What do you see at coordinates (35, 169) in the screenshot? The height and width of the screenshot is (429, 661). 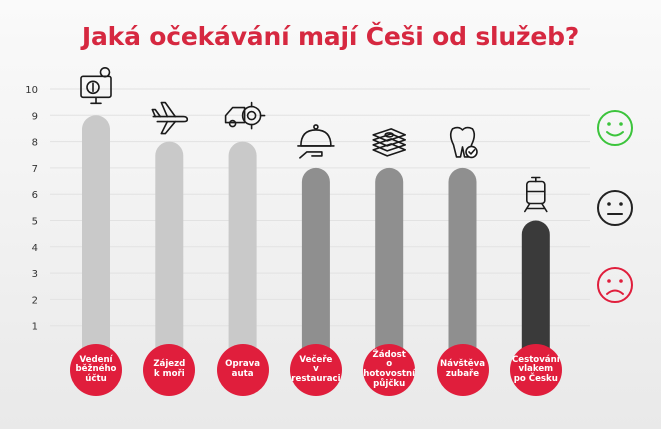 I see `y-tick-label: 7` at bounding box center [35, 169].